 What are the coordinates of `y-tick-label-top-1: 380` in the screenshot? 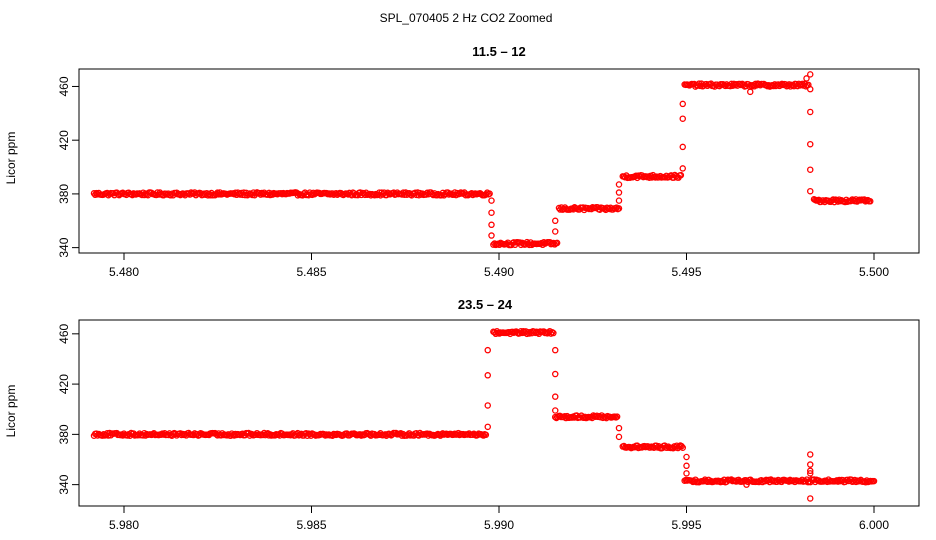 It's located at (64, 194).